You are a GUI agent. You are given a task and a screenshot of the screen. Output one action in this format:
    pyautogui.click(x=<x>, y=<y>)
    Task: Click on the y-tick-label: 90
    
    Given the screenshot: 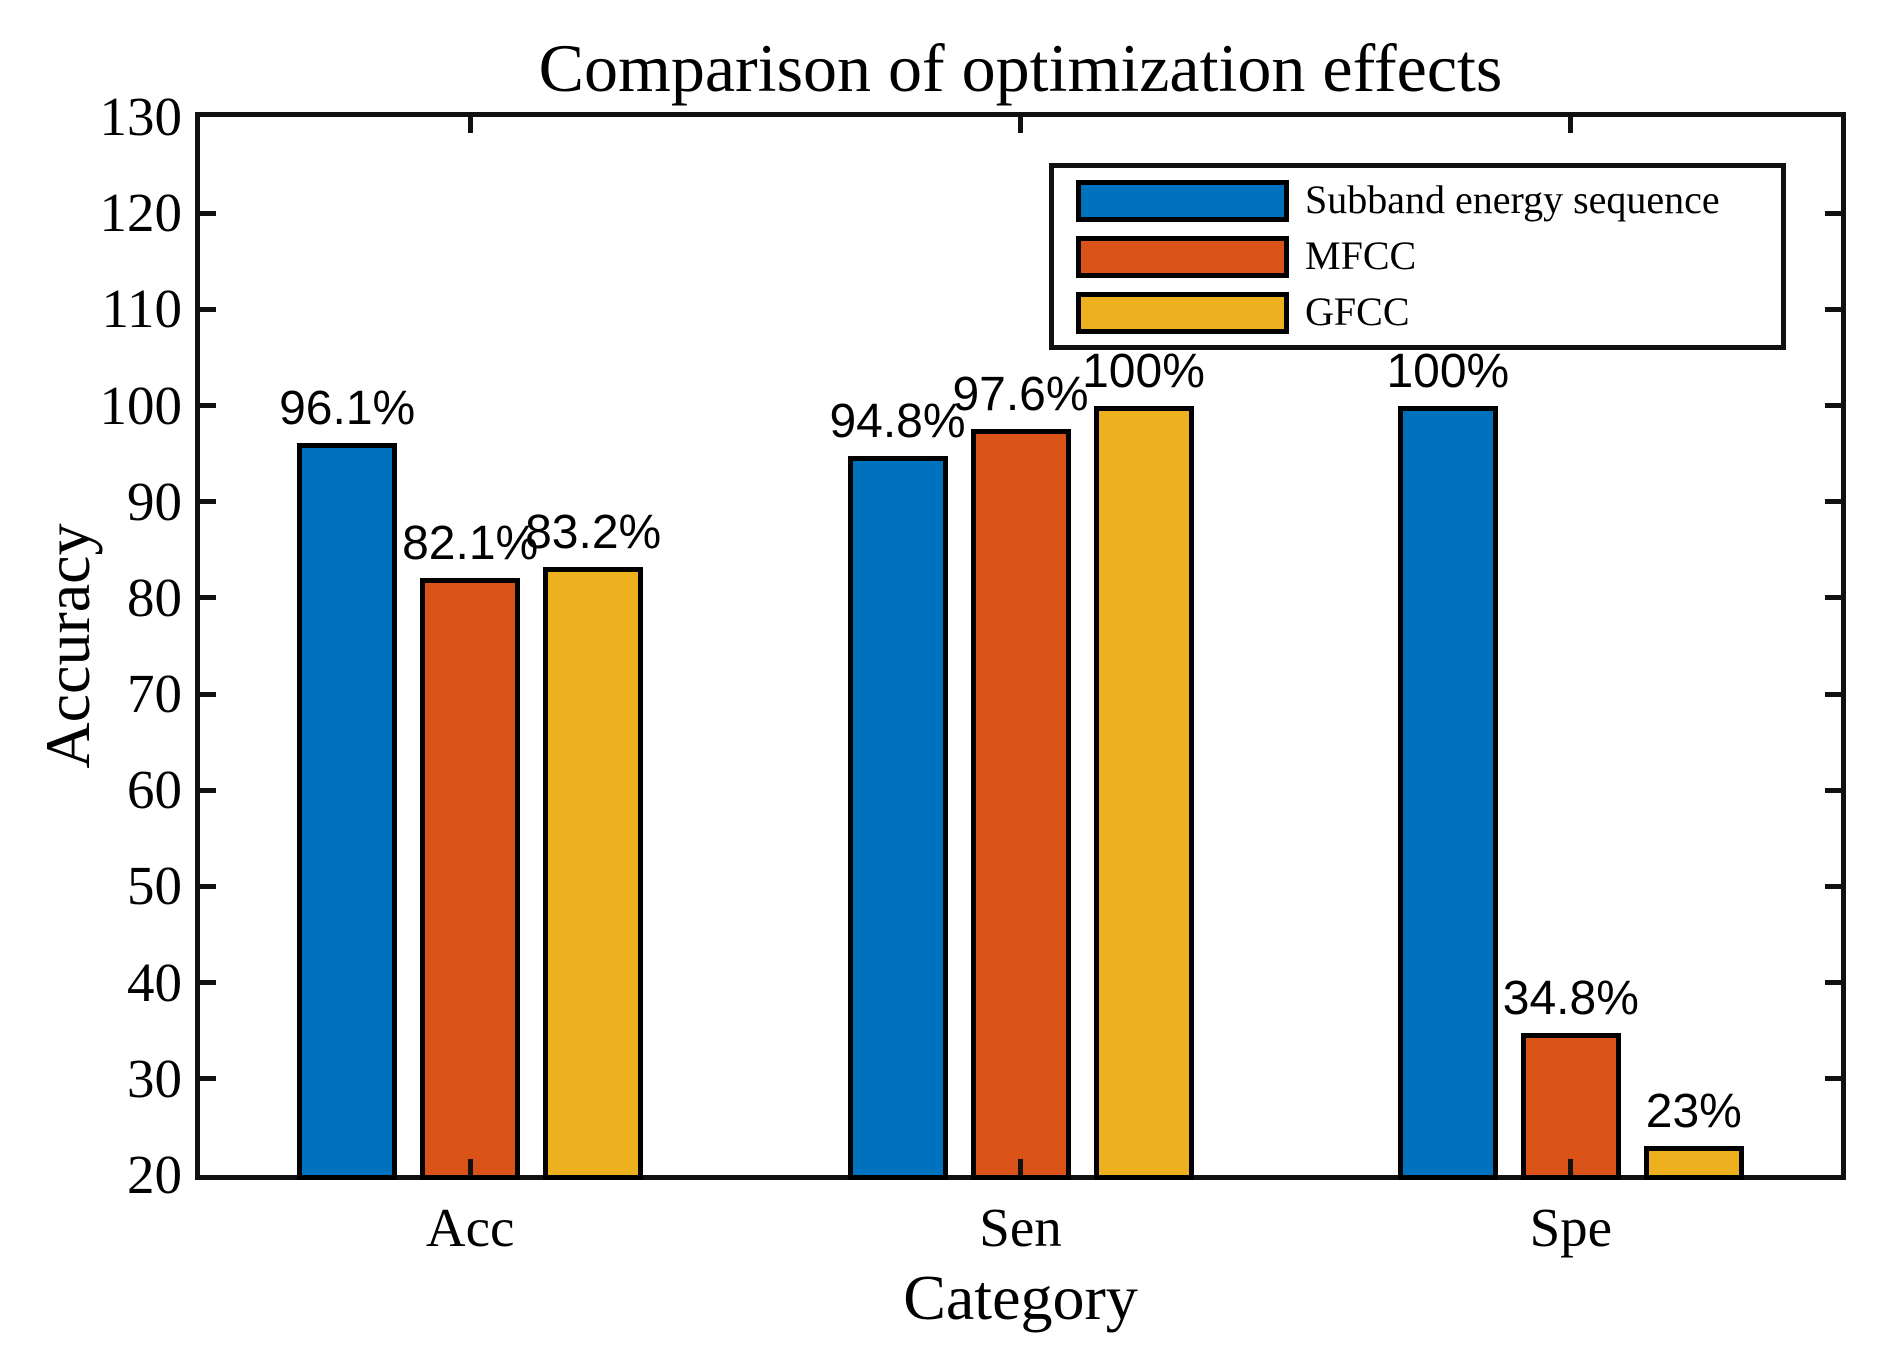 What is the action you would take?
    pyautogui.click(x=154, y=501)
    